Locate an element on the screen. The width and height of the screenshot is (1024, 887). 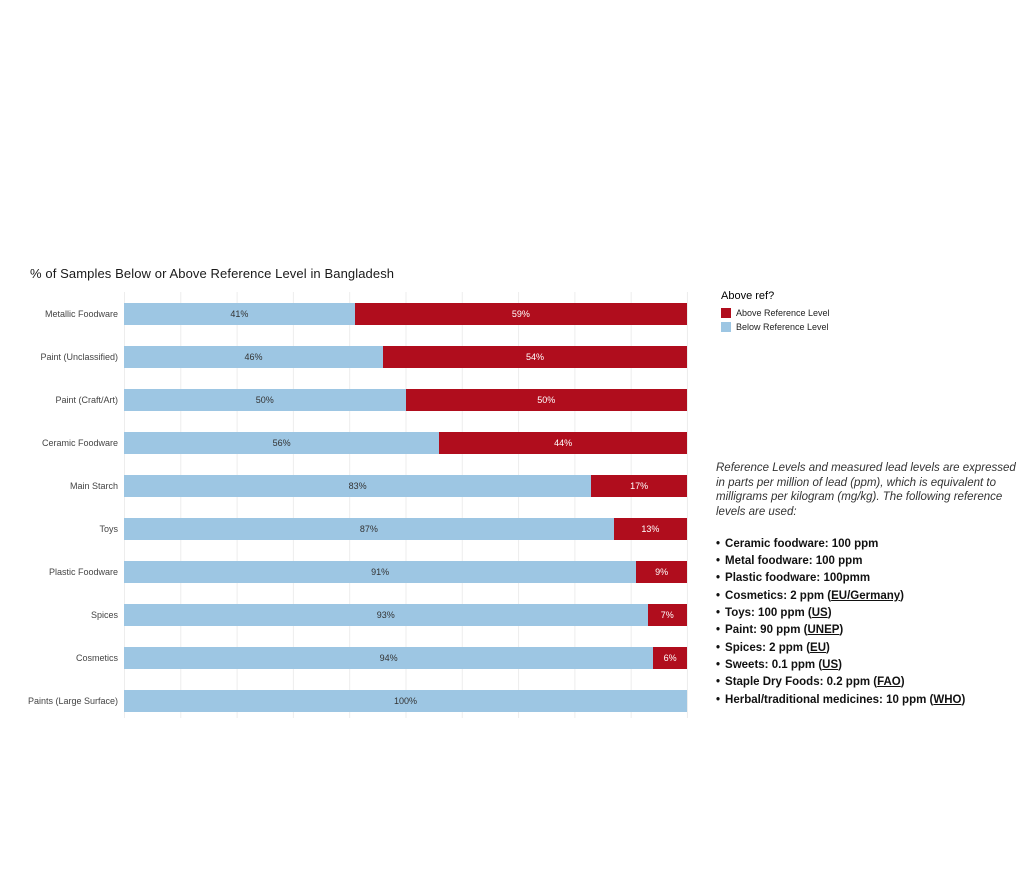
bar-value-label: 91% is located at coordinates (380, 571).